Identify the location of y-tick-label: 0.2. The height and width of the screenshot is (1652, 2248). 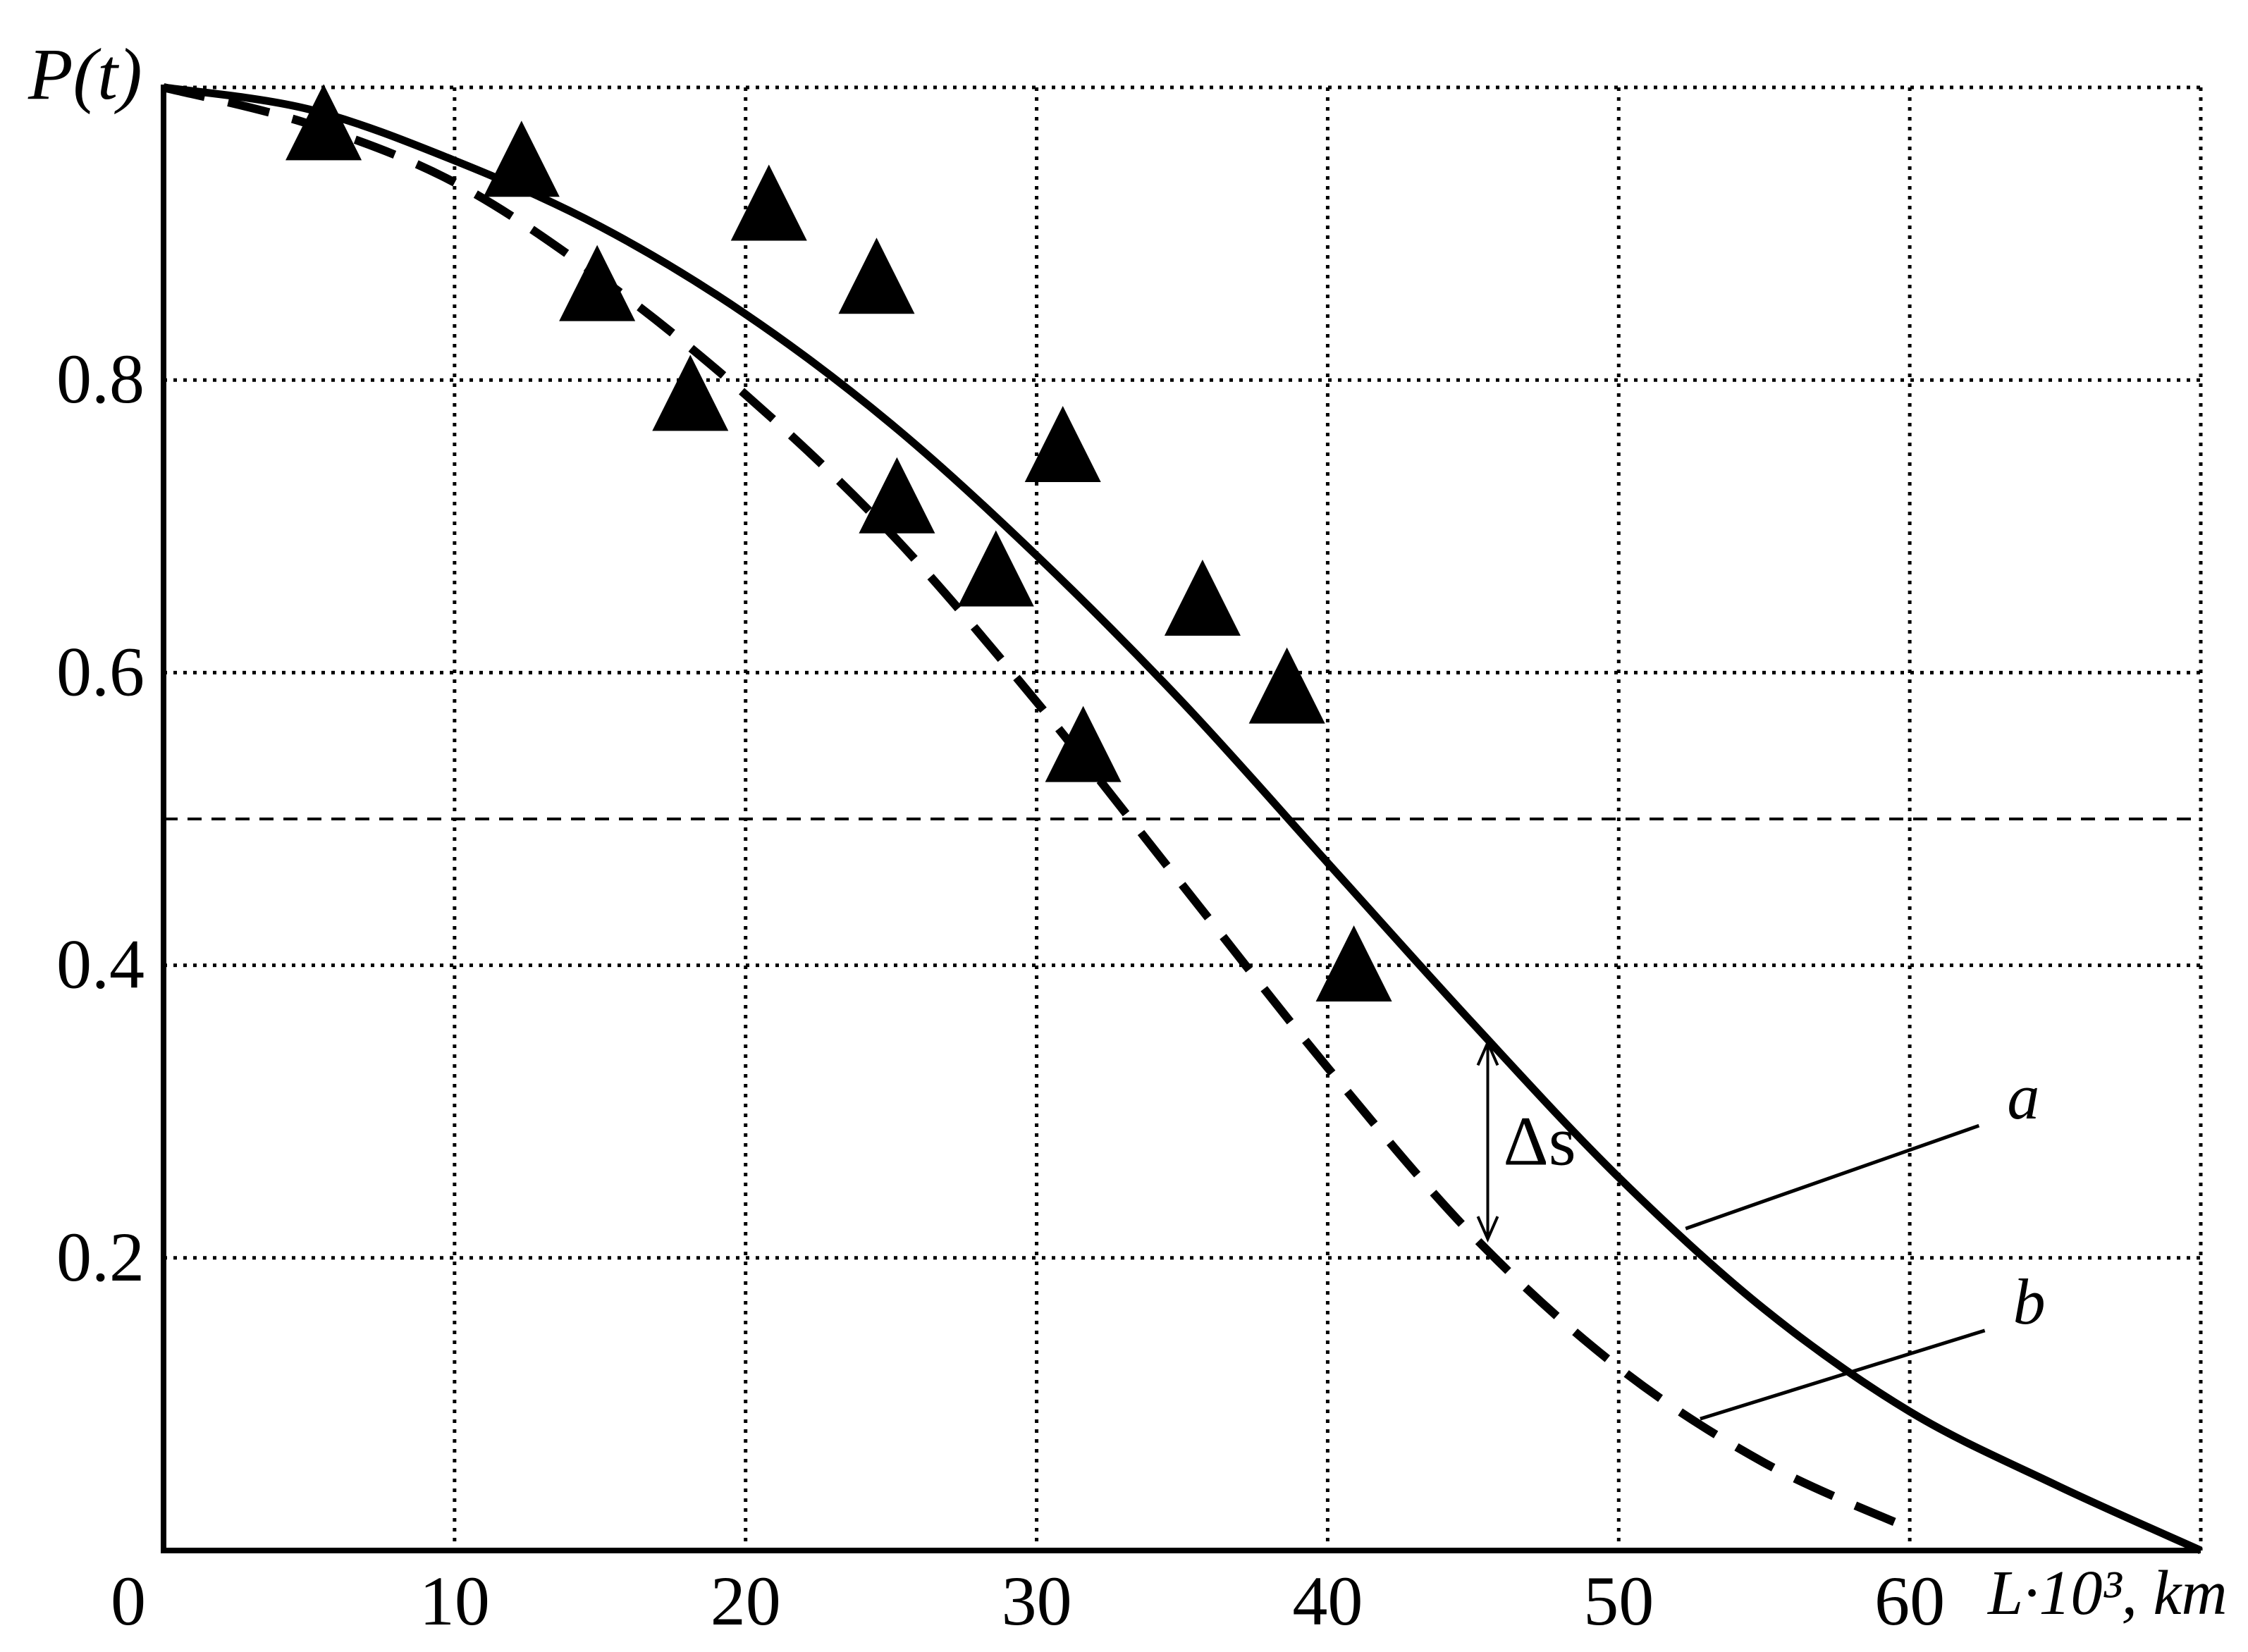
(100, 1257).